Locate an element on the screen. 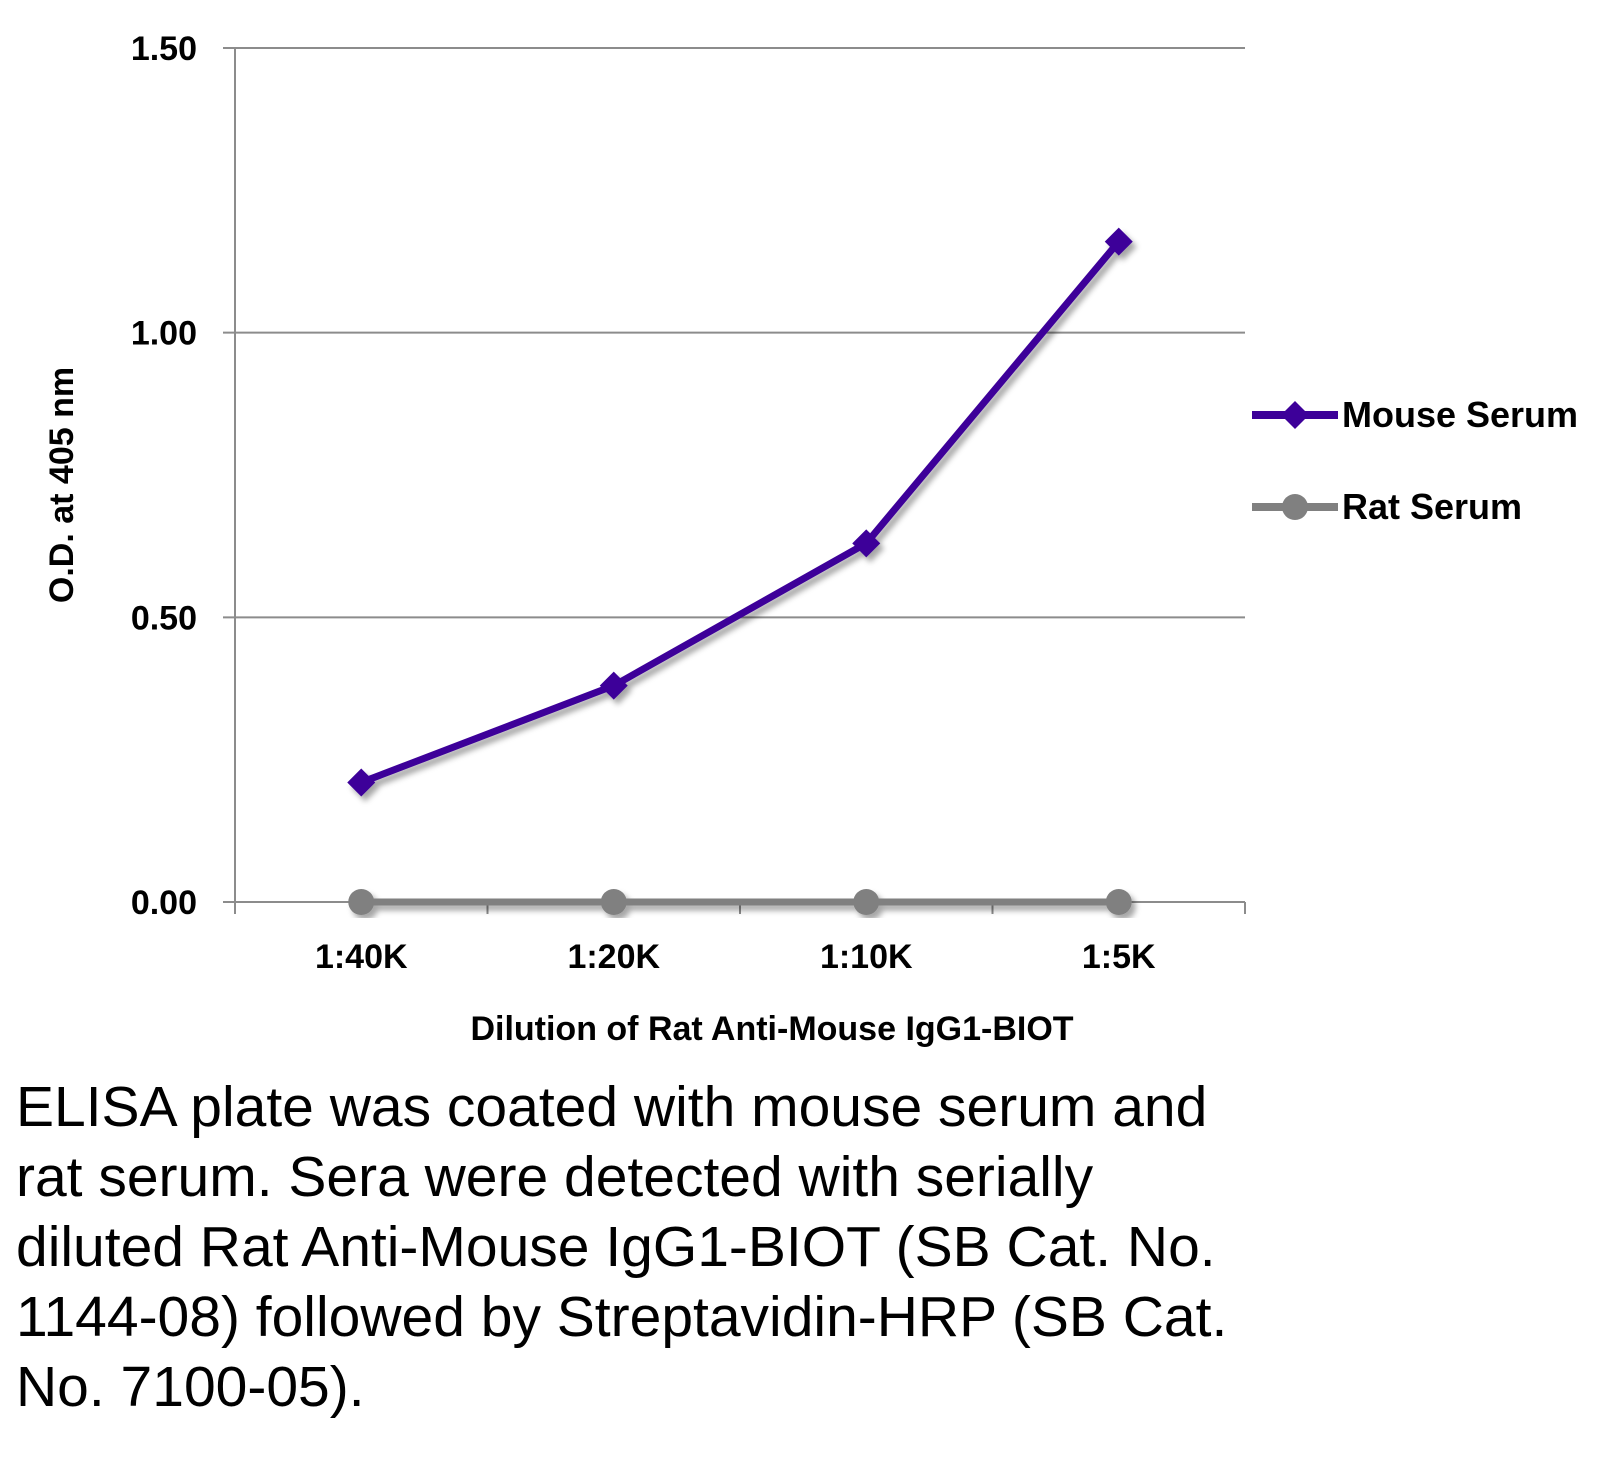 This screenshot has height=1467, width=1623. x-tick-label: 1:40K is located at coordinates (361, 957).